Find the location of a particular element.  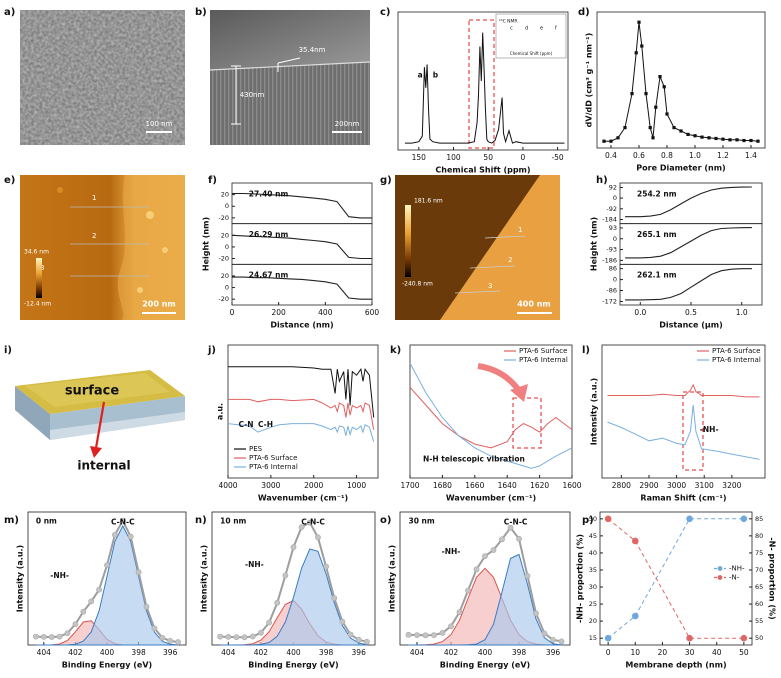

y-tick-label: 25 is located at coordinates (593, 604).